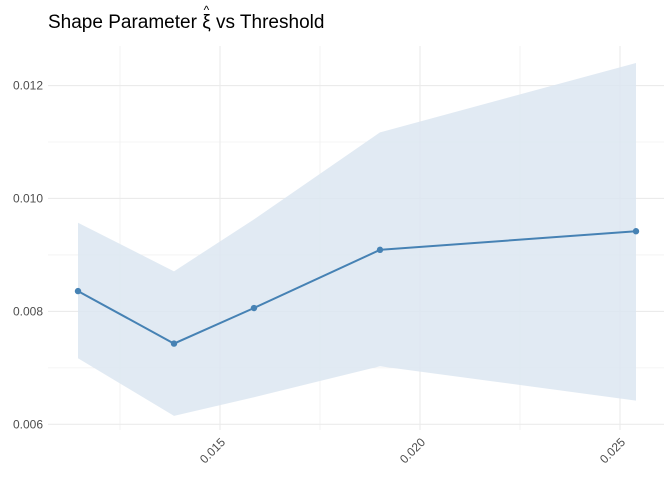  What do you see at coordinates (612, 450) in the screenshot?
I see `x-tick-label: 0.025` at bounding box center [612, 450].